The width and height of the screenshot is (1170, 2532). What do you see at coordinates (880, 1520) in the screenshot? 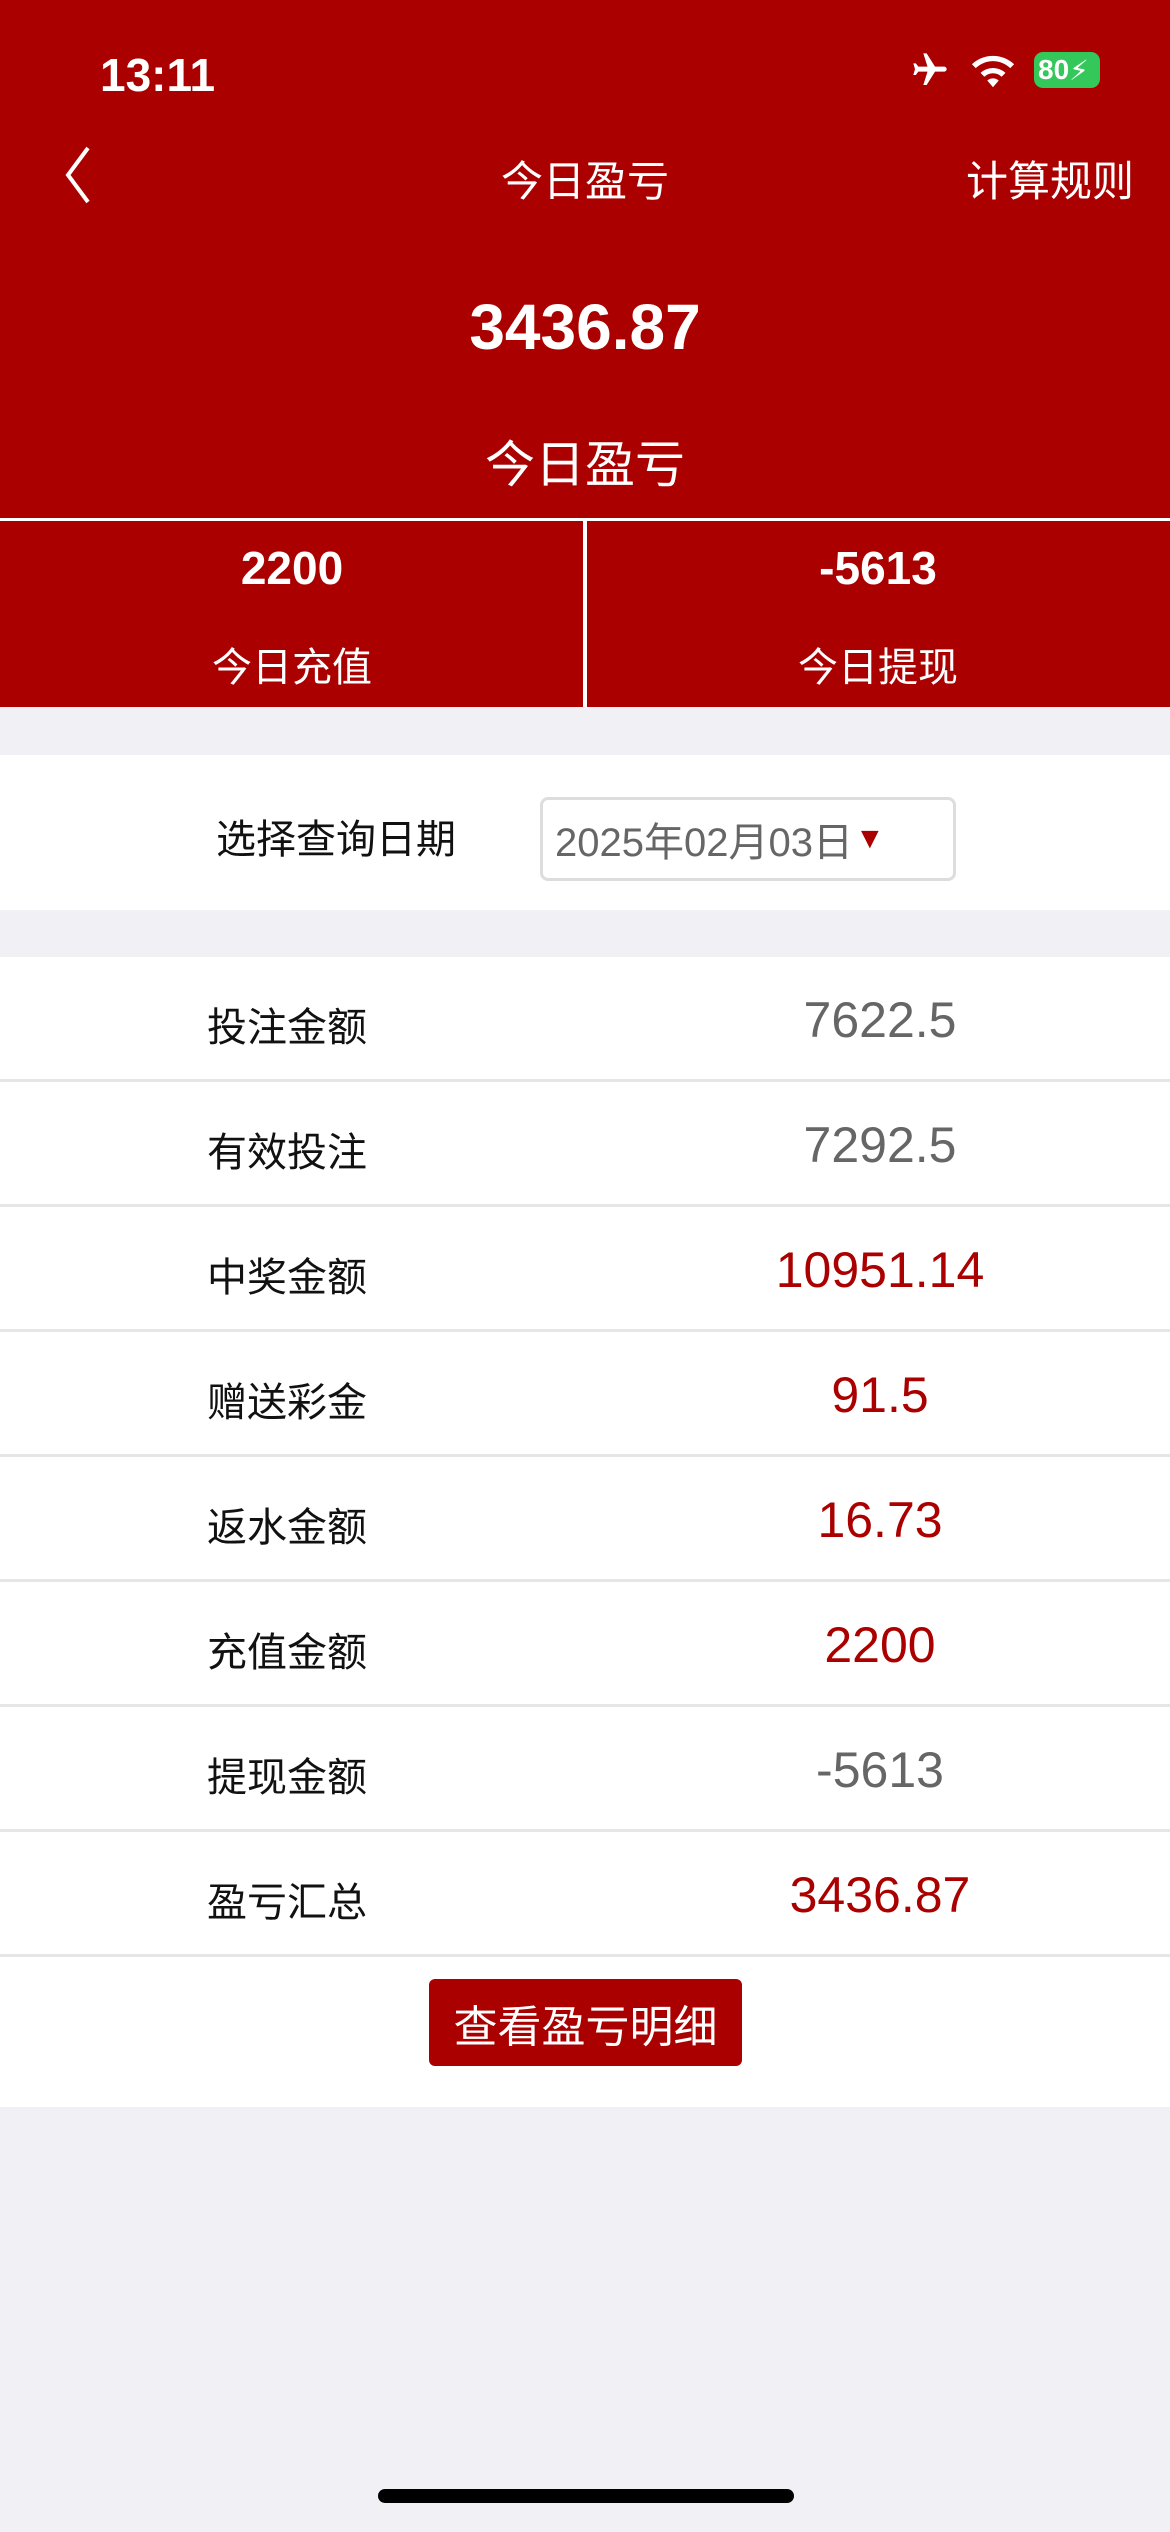
I see `row-value: 16.73` at bounding box center [880, 1520].